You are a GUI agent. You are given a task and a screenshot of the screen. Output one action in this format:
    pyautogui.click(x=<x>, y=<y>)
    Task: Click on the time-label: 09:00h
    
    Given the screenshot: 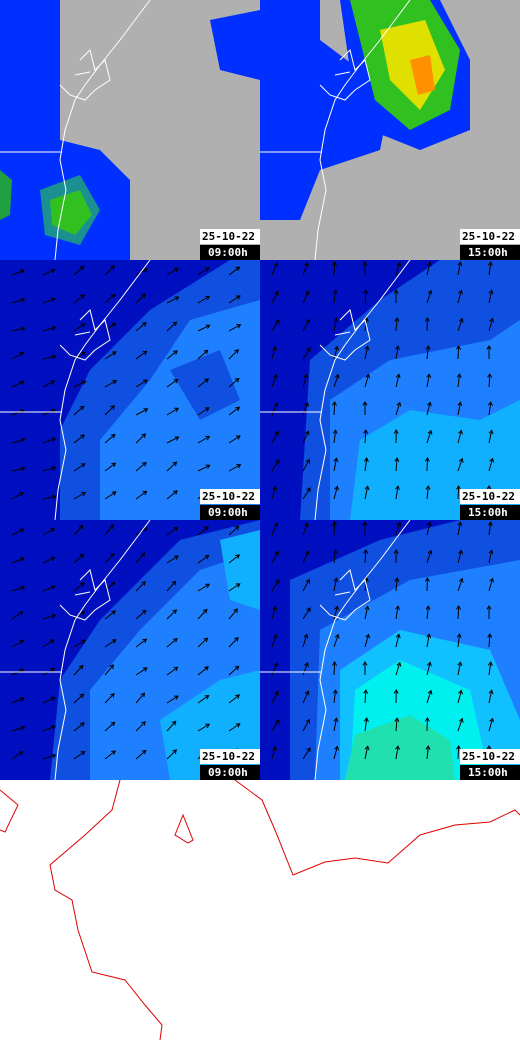 What is the action you would take?
    pyautogui.click(x=228, y=772)
    